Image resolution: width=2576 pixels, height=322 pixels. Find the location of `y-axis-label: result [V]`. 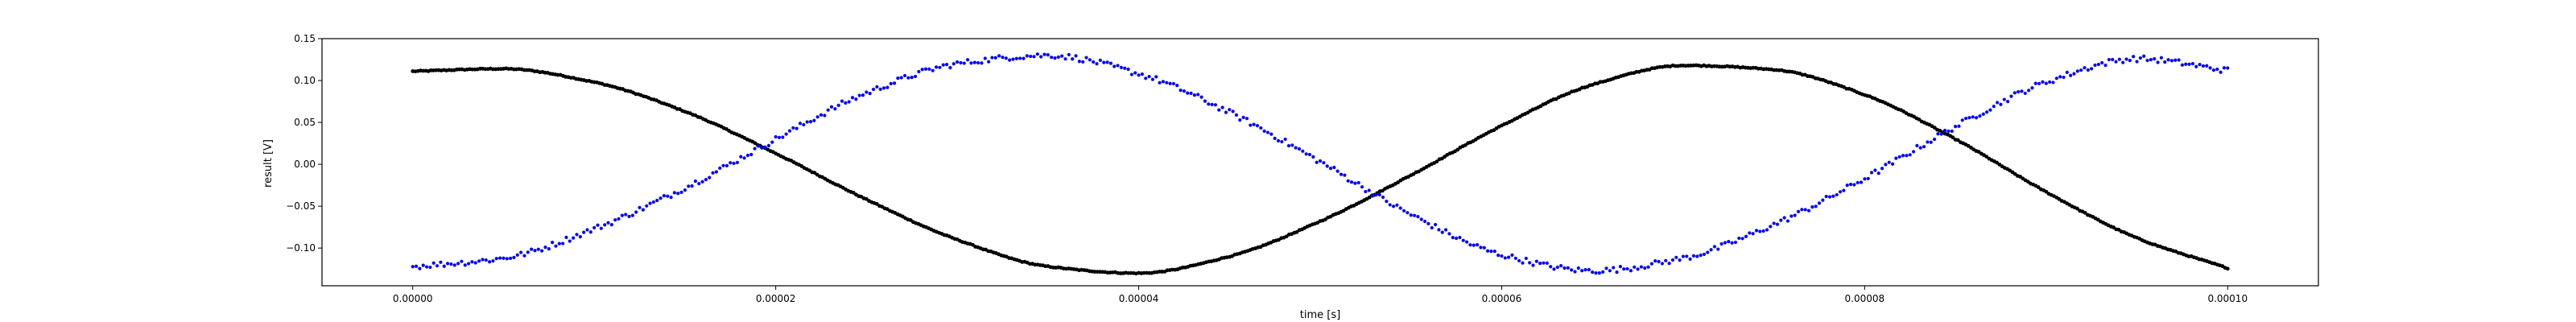

y-axis-label: result [V] is located at coordinates (268, 163).